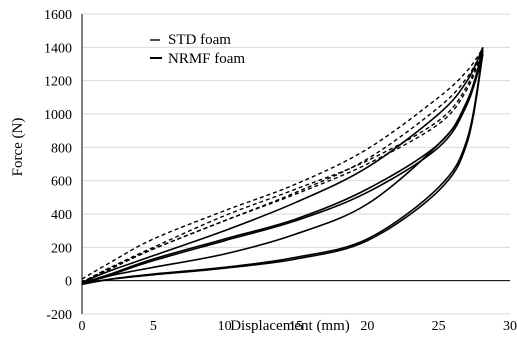  Describe the element at coordinates (18, 147) in the screenshot. I see `y-axis-title: Force (N)` at that location.